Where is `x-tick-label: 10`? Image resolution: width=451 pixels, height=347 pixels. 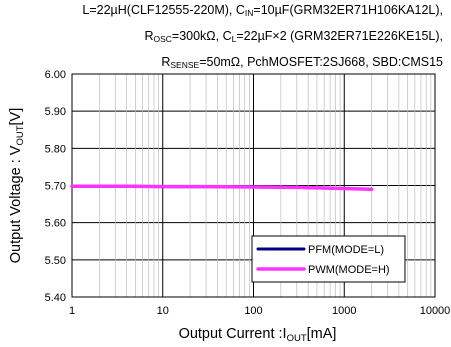 x-tick-label: 10 is located at coordinates (163, 311).